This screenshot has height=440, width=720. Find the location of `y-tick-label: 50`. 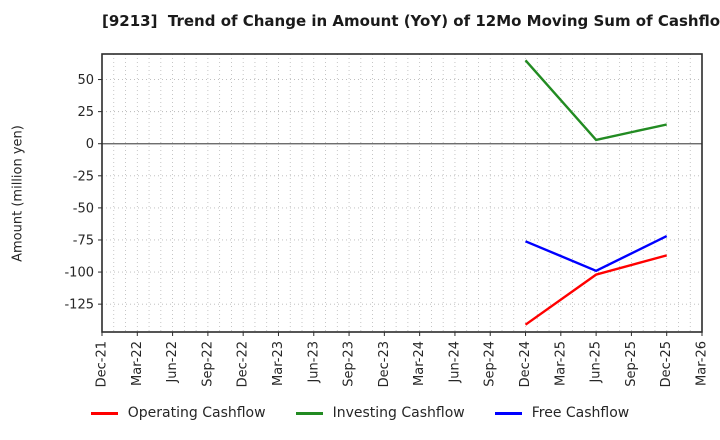

y-tick-label: 50 is located at coordinates (85, 80).